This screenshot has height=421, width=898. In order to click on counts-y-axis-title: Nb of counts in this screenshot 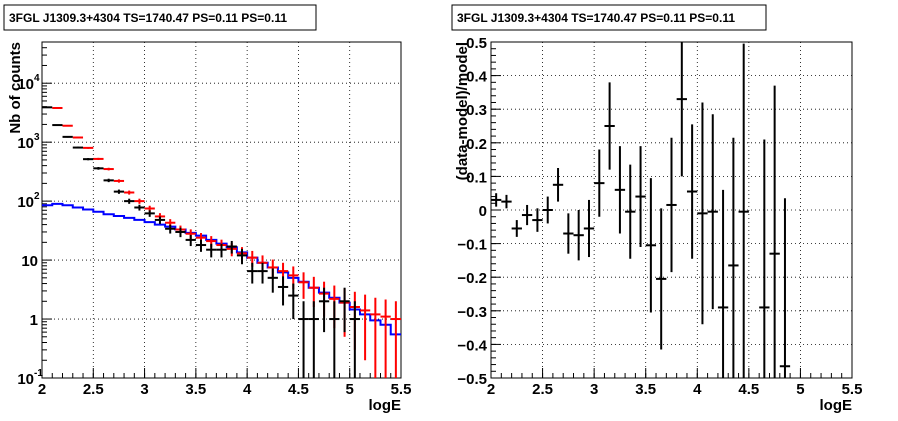, I will do `click(15, 88)`.